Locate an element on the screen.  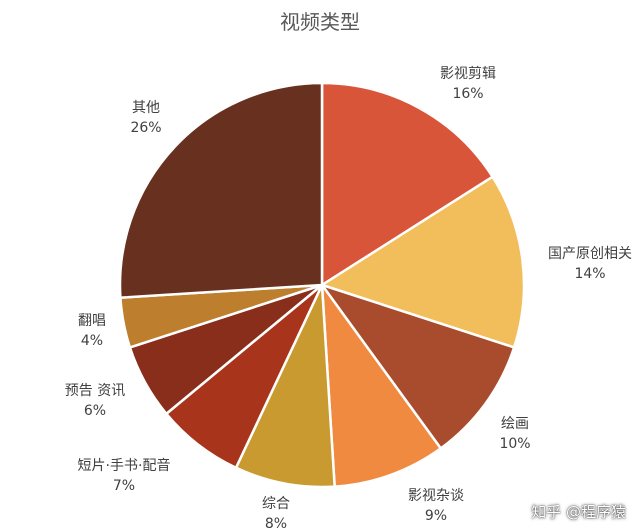
slice-label-3: 绘画 is located at coordinates (515, 424).